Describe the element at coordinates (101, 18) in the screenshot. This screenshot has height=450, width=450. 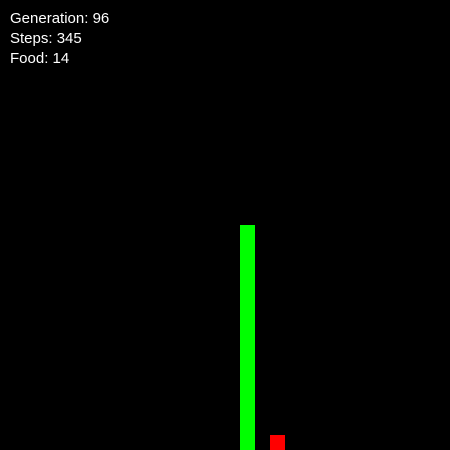
I see `generation-value: 96` at that location.